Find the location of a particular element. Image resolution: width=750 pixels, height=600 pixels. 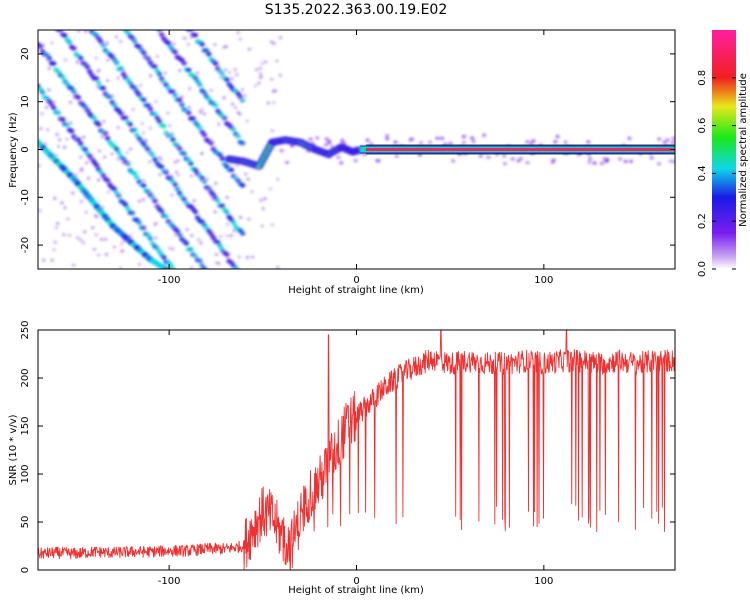

colorbar-tick-label: 0.2 is located at coordinates (702, 221).